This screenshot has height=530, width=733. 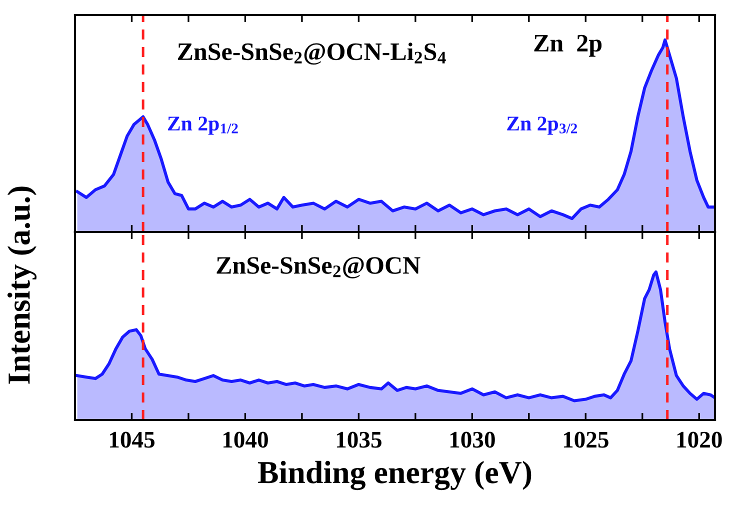 I want to click on annotation: Zn 2p$_{1/2}$, so click(x=203, y=125).